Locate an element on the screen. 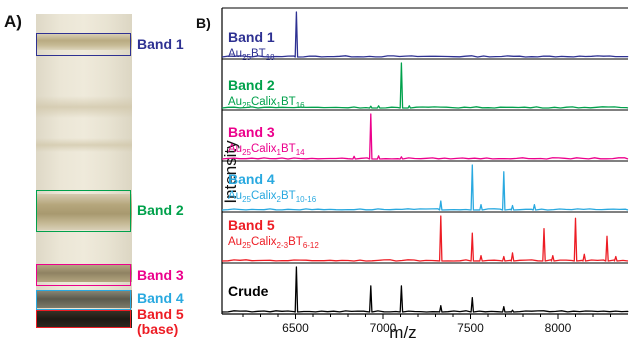 The height and width of the screenshot is (340, 630). spectrum-1-composition: Au25BT18 is located at coordinates (251, 55).